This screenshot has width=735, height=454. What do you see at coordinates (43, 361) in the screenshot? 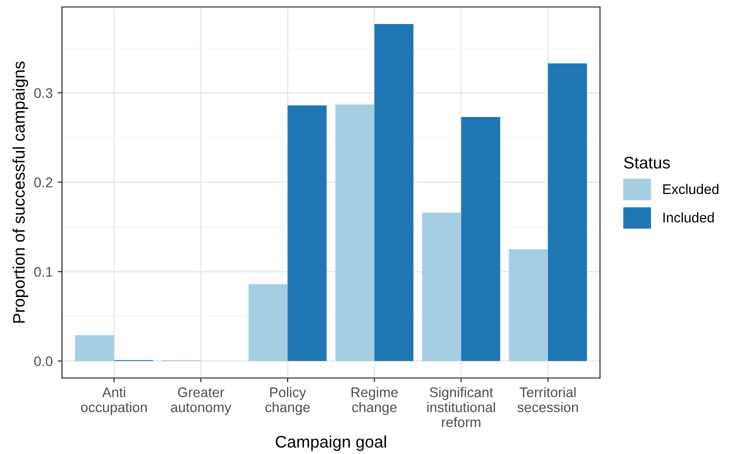
I see `y-tick-label: 0.0` at bounding box center [43, 361].